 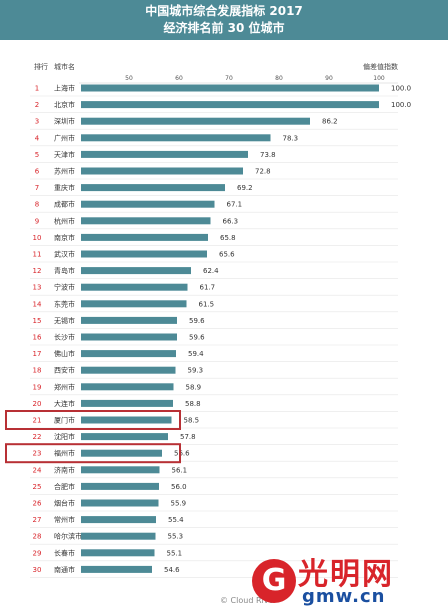 What do you see at coordinates (64, 469) in the screenshot?
I see `city-label: 济南市` at bounding box center [64, 469].